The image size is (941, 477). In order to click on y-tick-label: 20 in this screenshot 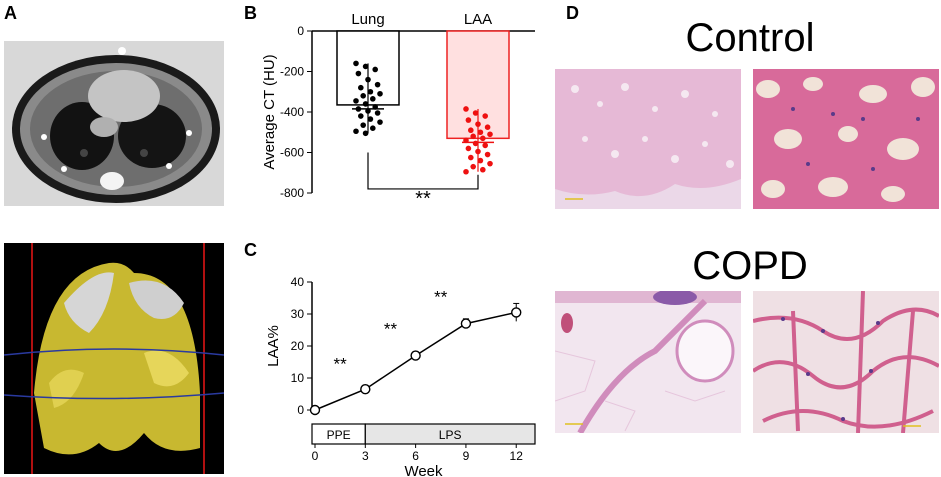, I will do `click(298, 346)`.